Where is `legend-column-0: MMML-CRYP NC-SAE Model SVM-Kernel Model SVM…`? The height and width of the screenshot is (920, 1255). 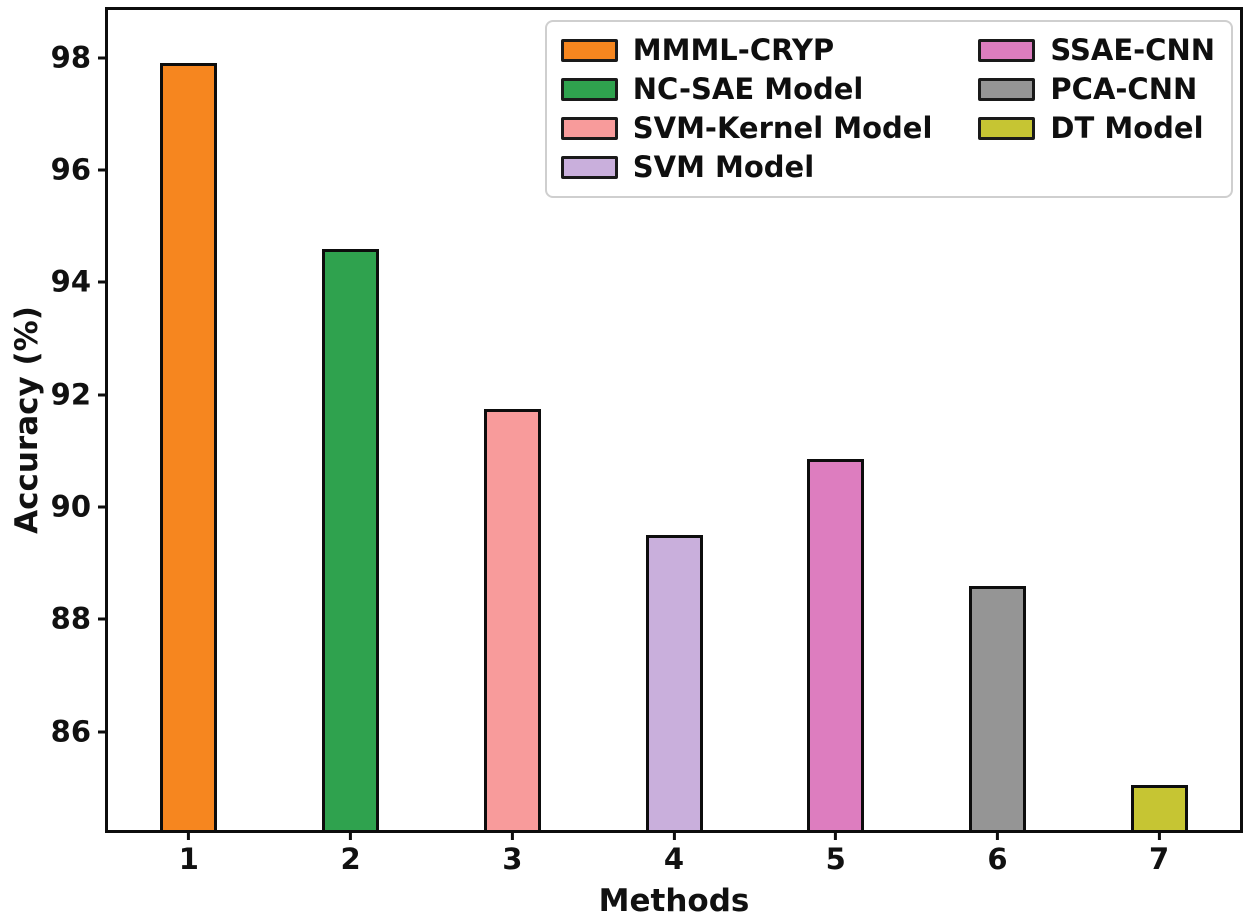
legend-column-0: MMML-CRYP NC-SAE Model SVM-Kernel Model SVM… is located at coordinates (746, 109).